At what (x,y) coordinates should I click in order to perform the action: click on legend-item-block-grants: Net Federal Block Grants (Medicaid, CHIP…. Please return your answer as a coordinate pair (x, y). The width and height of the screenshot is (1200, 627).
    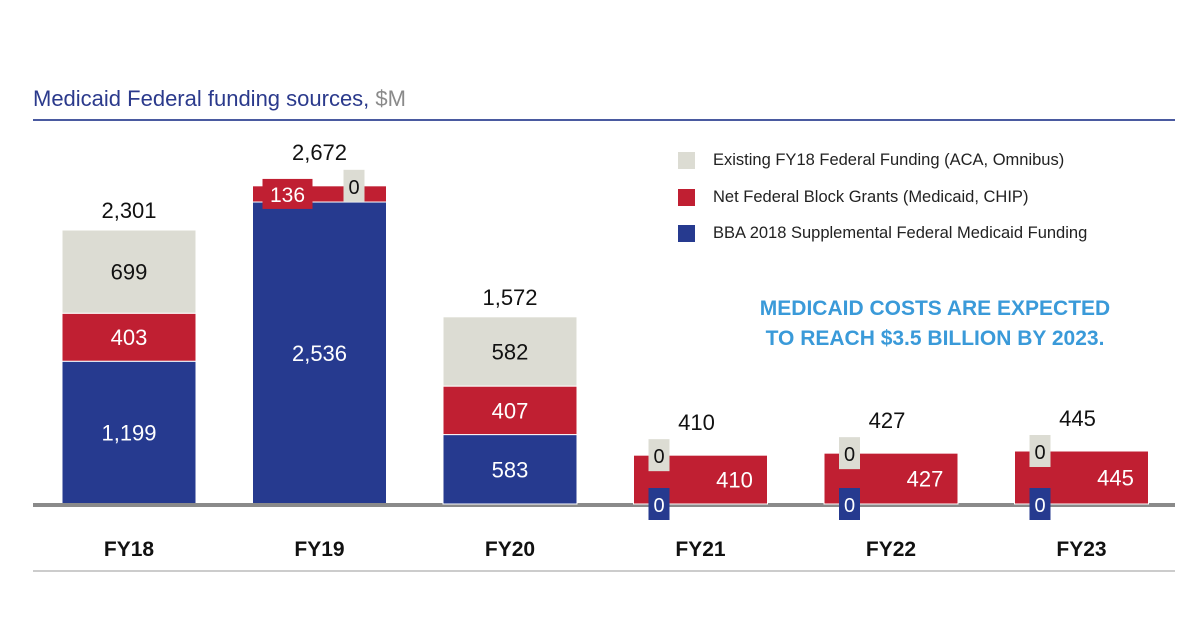
    Looking at the image, I should click on (853, 197).